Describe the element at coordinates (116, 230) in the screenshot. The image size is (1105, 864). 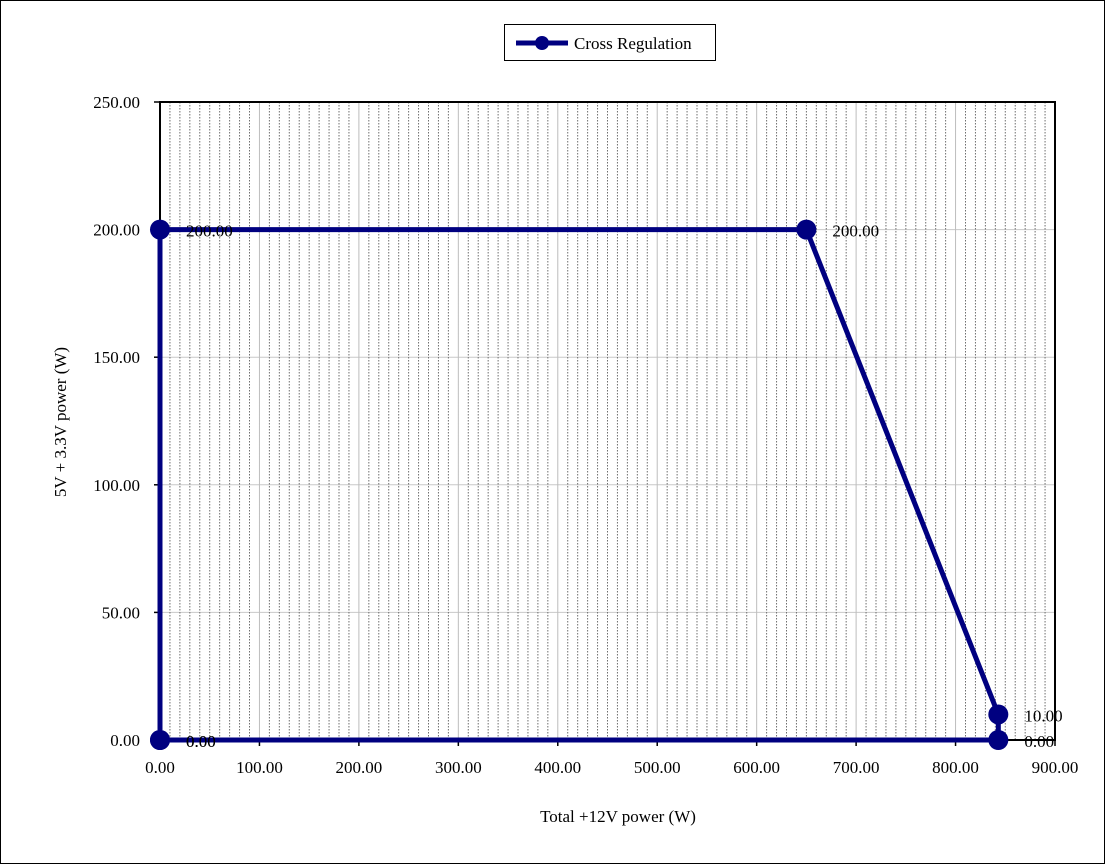
I see `y-tick-label: 200.00` at that location.